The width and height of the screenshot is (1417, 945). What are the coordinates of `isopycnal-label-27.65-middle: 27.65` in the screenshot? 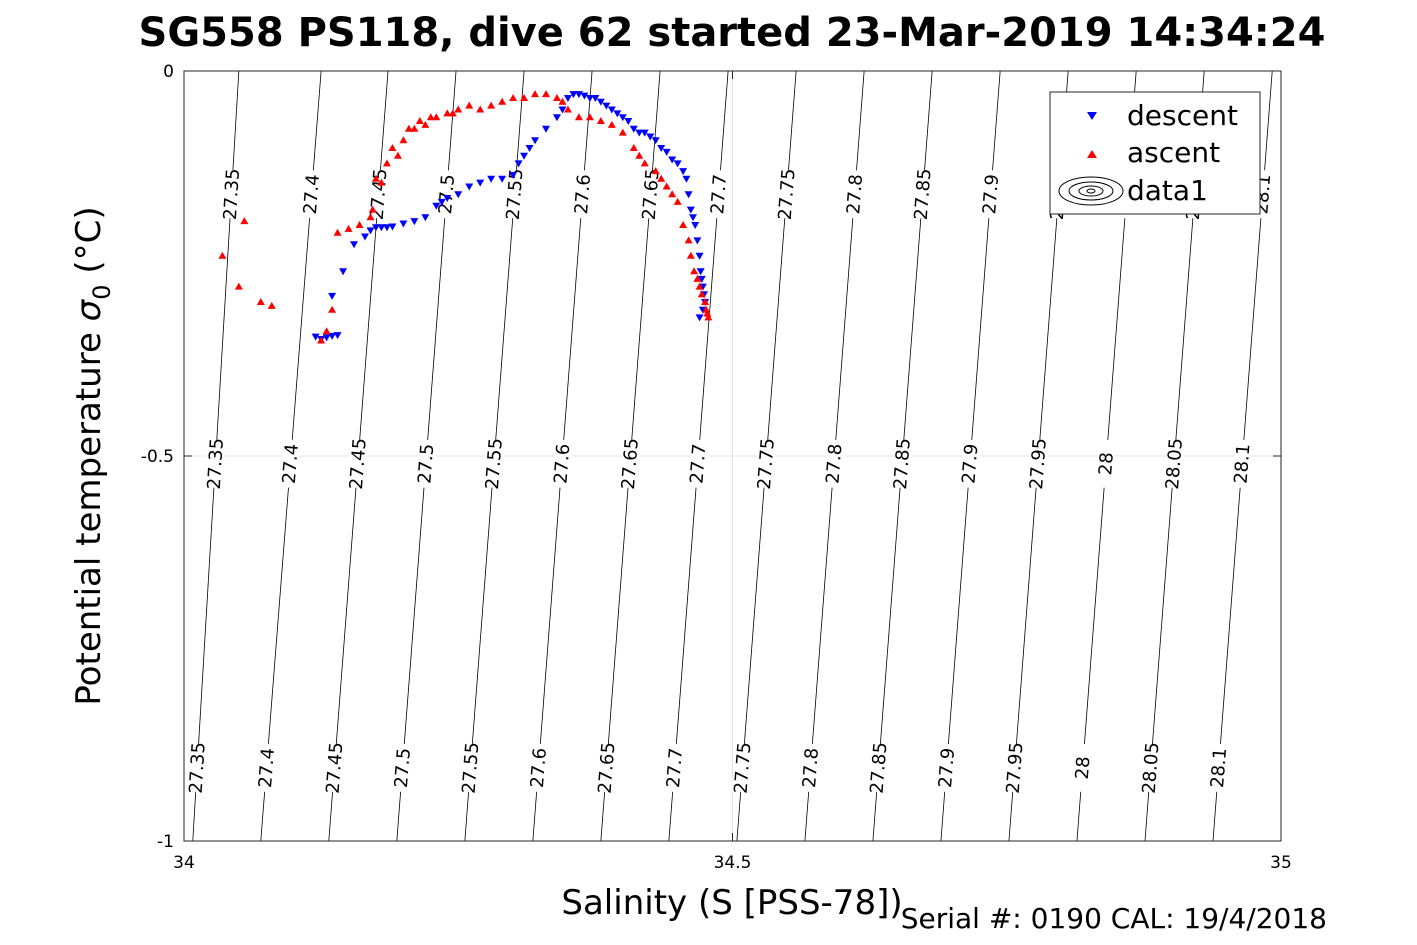 It's located at (630, 463).